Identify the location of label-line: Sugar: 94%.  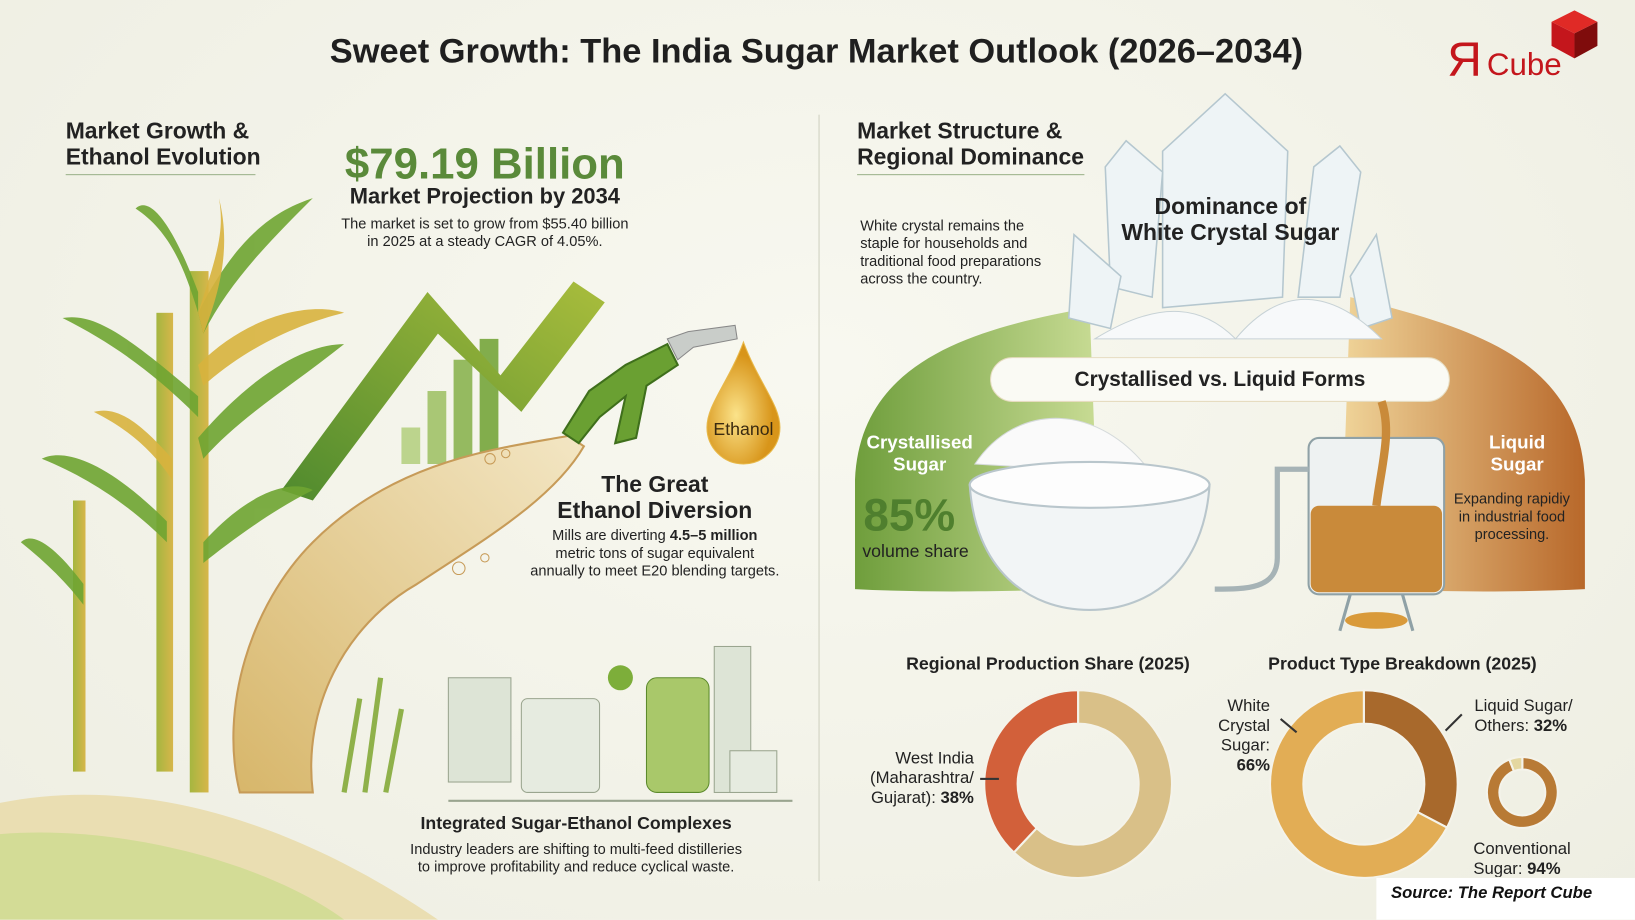
(1521, 868).